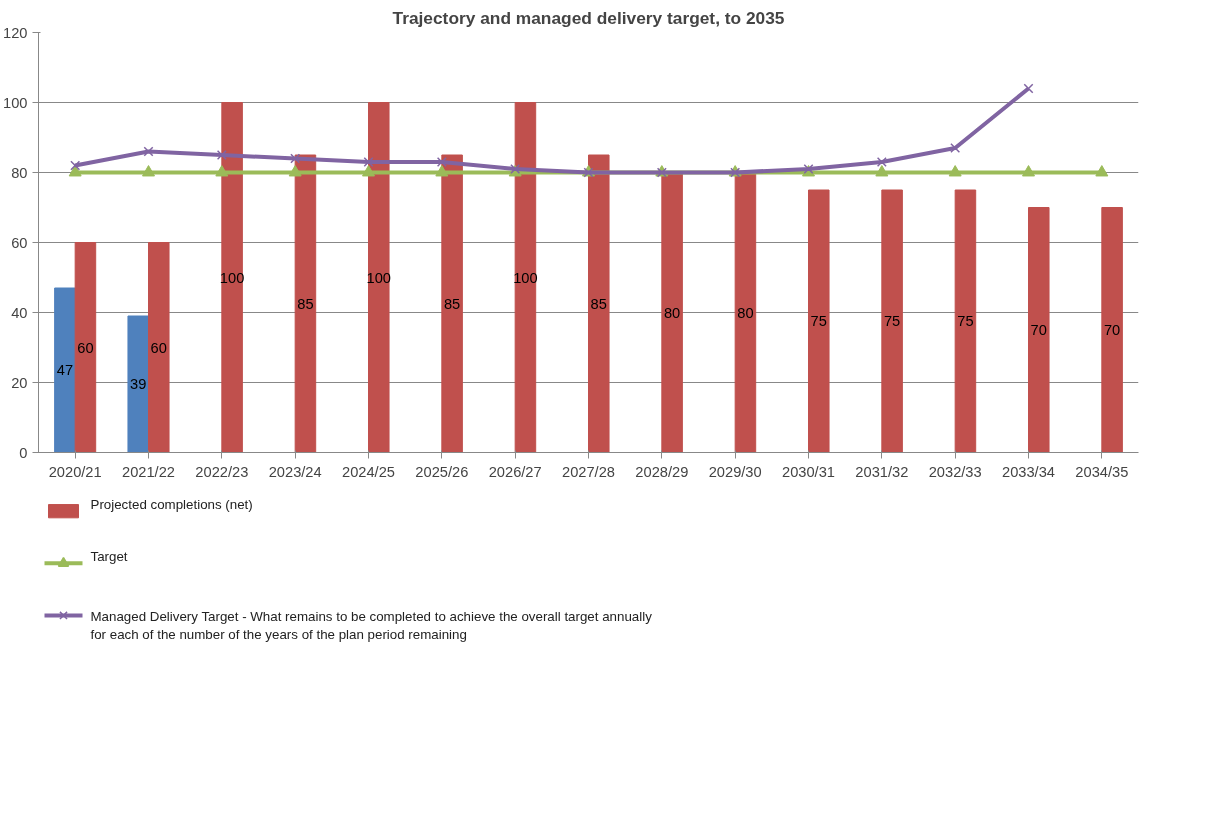  Describe the element at coordinates (588, 17) in the screenshot. I see `chart-title: Trajectory and managed delivery target, to 2035` at that location.